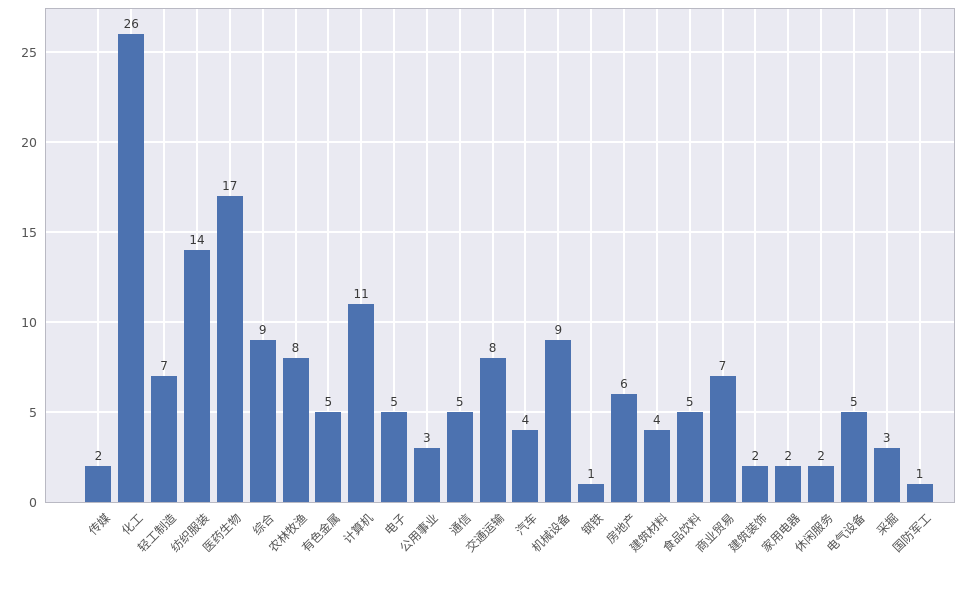  I want to click on bar-value-label: 11, so click(361, 294).